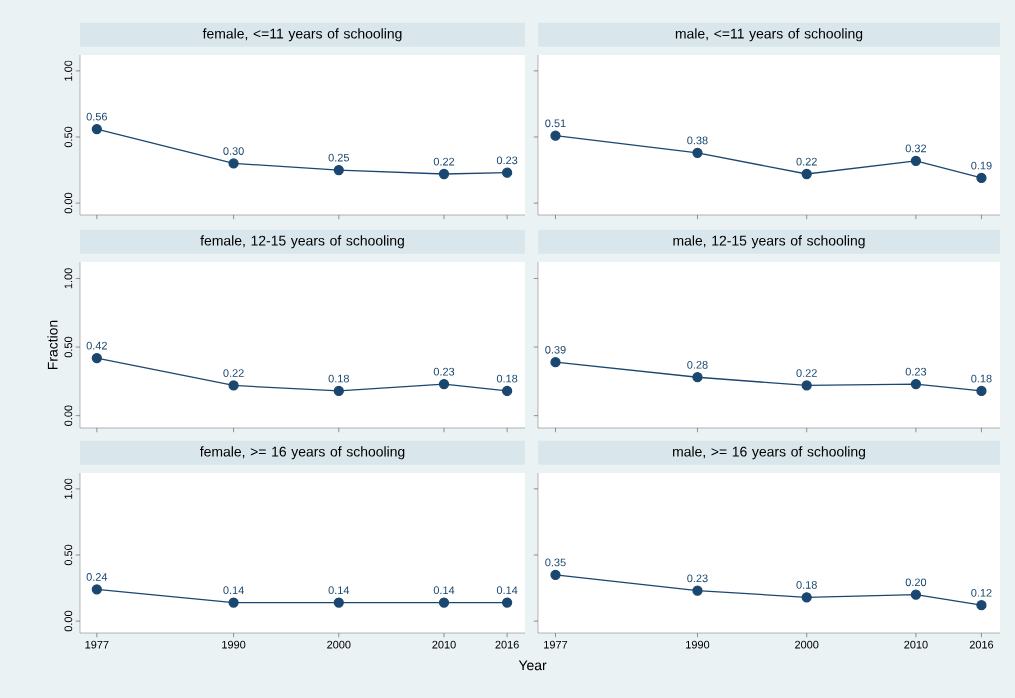  I want to click on chart-title: female, <=11 years of schooling, so click(302, 35).